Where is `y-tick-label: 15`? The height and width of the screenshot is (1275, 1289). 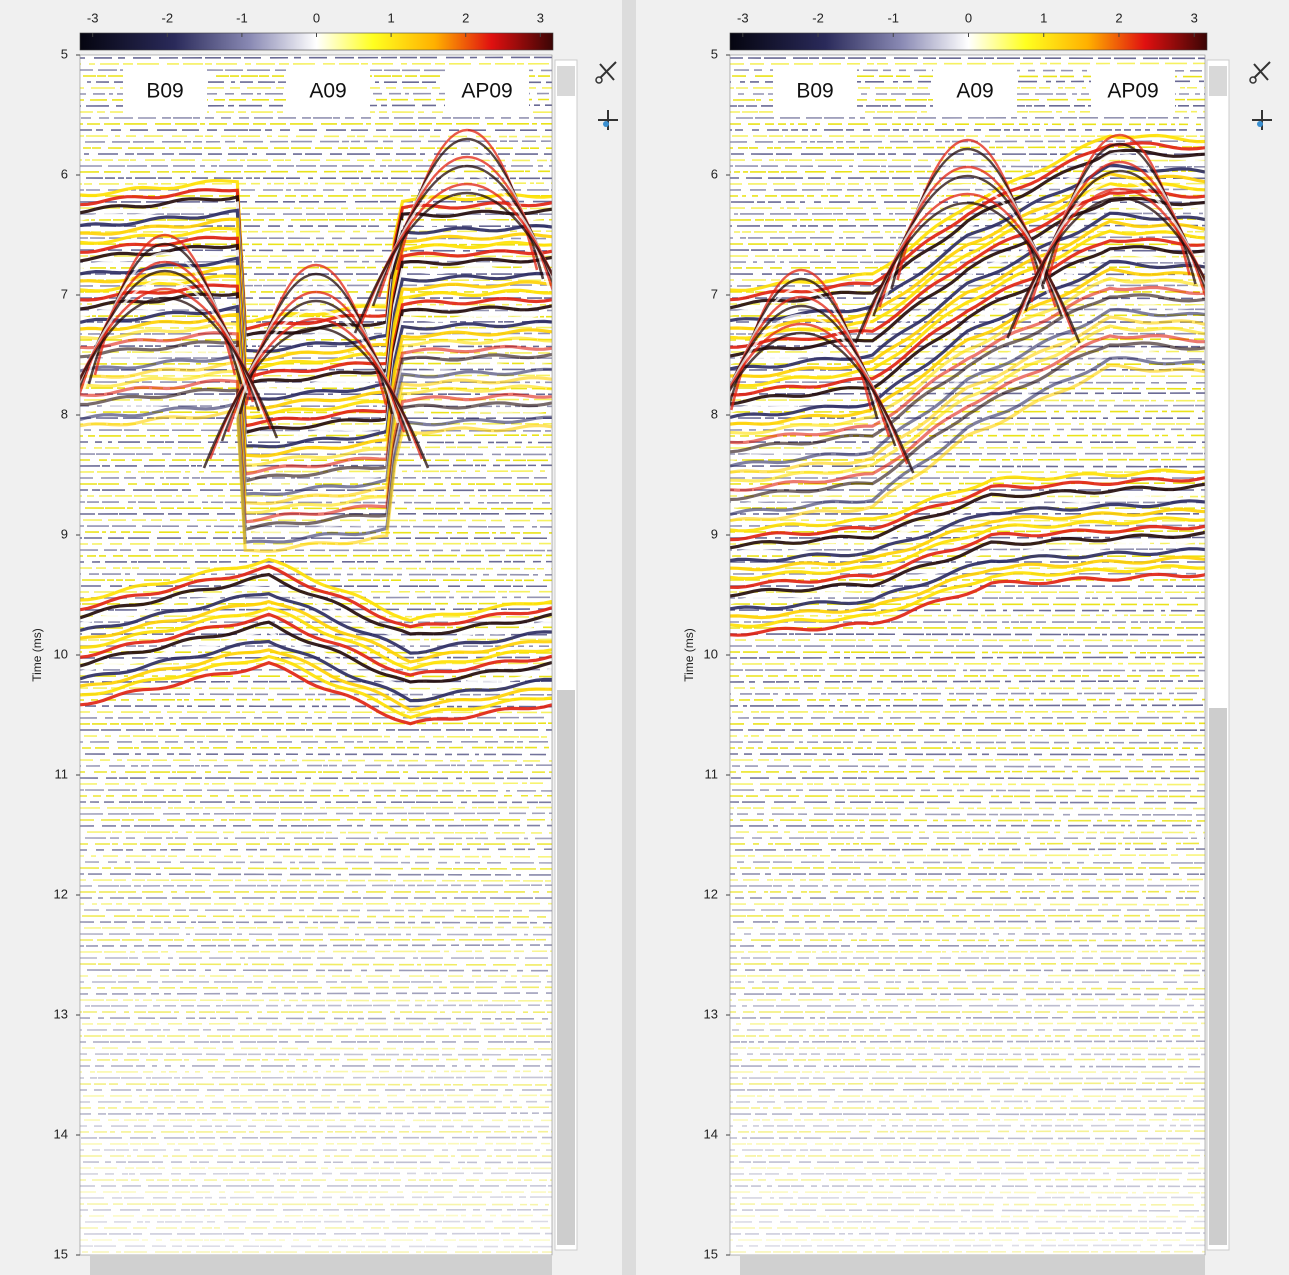
y-tick-label: 15 is located at coordinates (711, 1253).